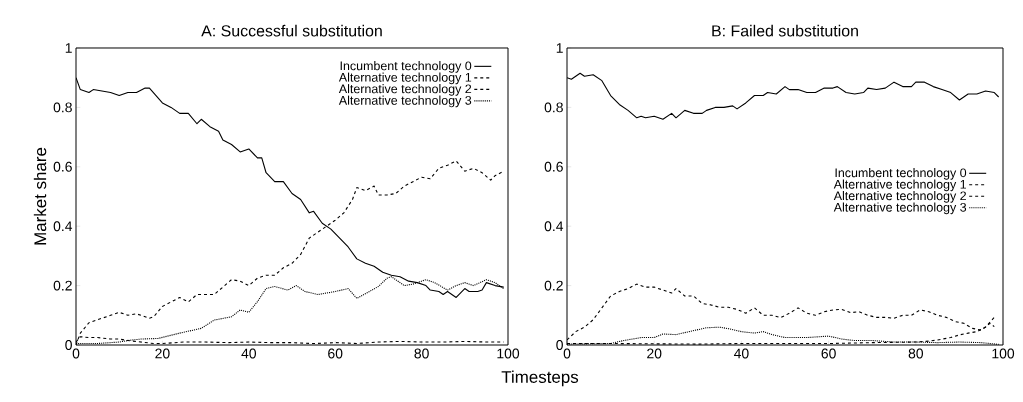  I want to click on chart-title: B: Failed substitution, so click(785, 30).